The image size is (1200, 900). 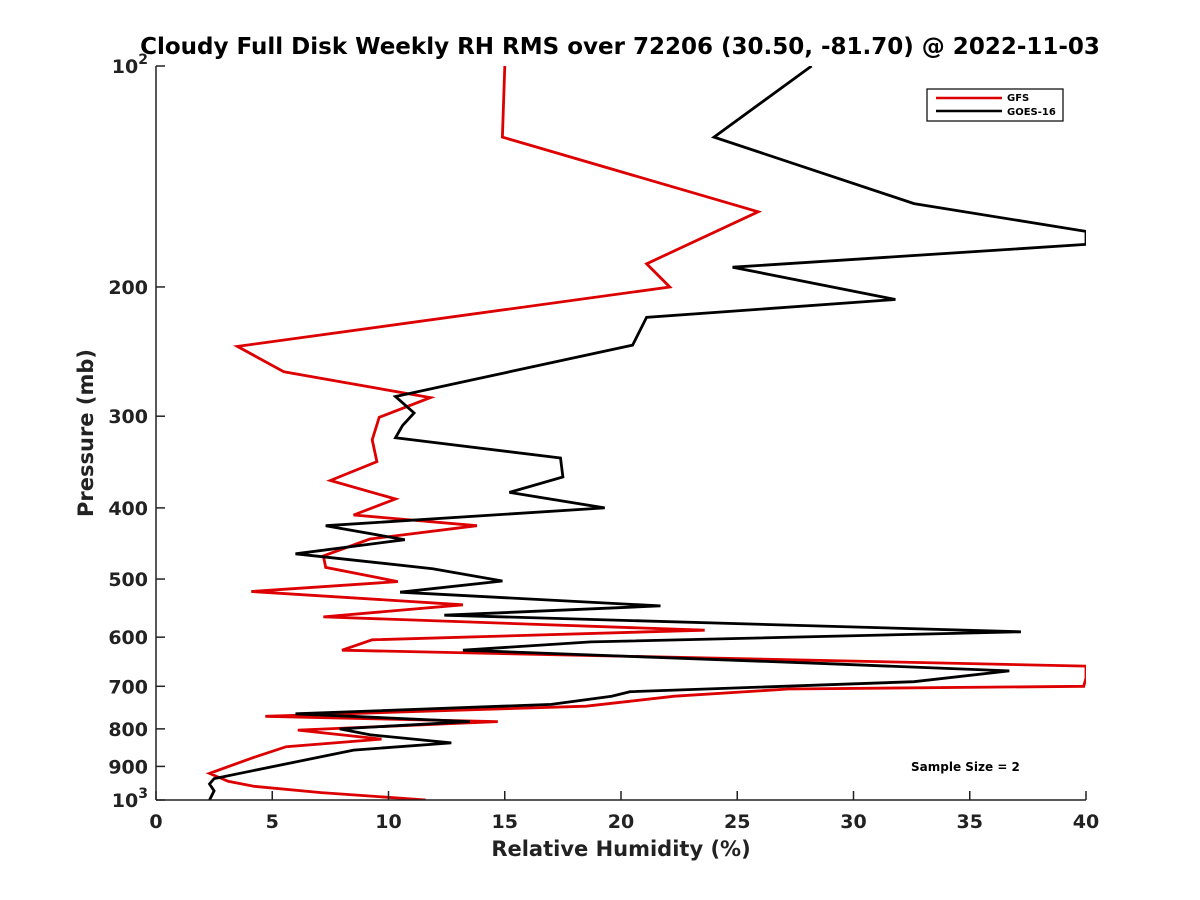 What do you see at coordinates (272, 822) in the screenshot?
I see `x-tick-label: 5` at bounding box center [272, 822].